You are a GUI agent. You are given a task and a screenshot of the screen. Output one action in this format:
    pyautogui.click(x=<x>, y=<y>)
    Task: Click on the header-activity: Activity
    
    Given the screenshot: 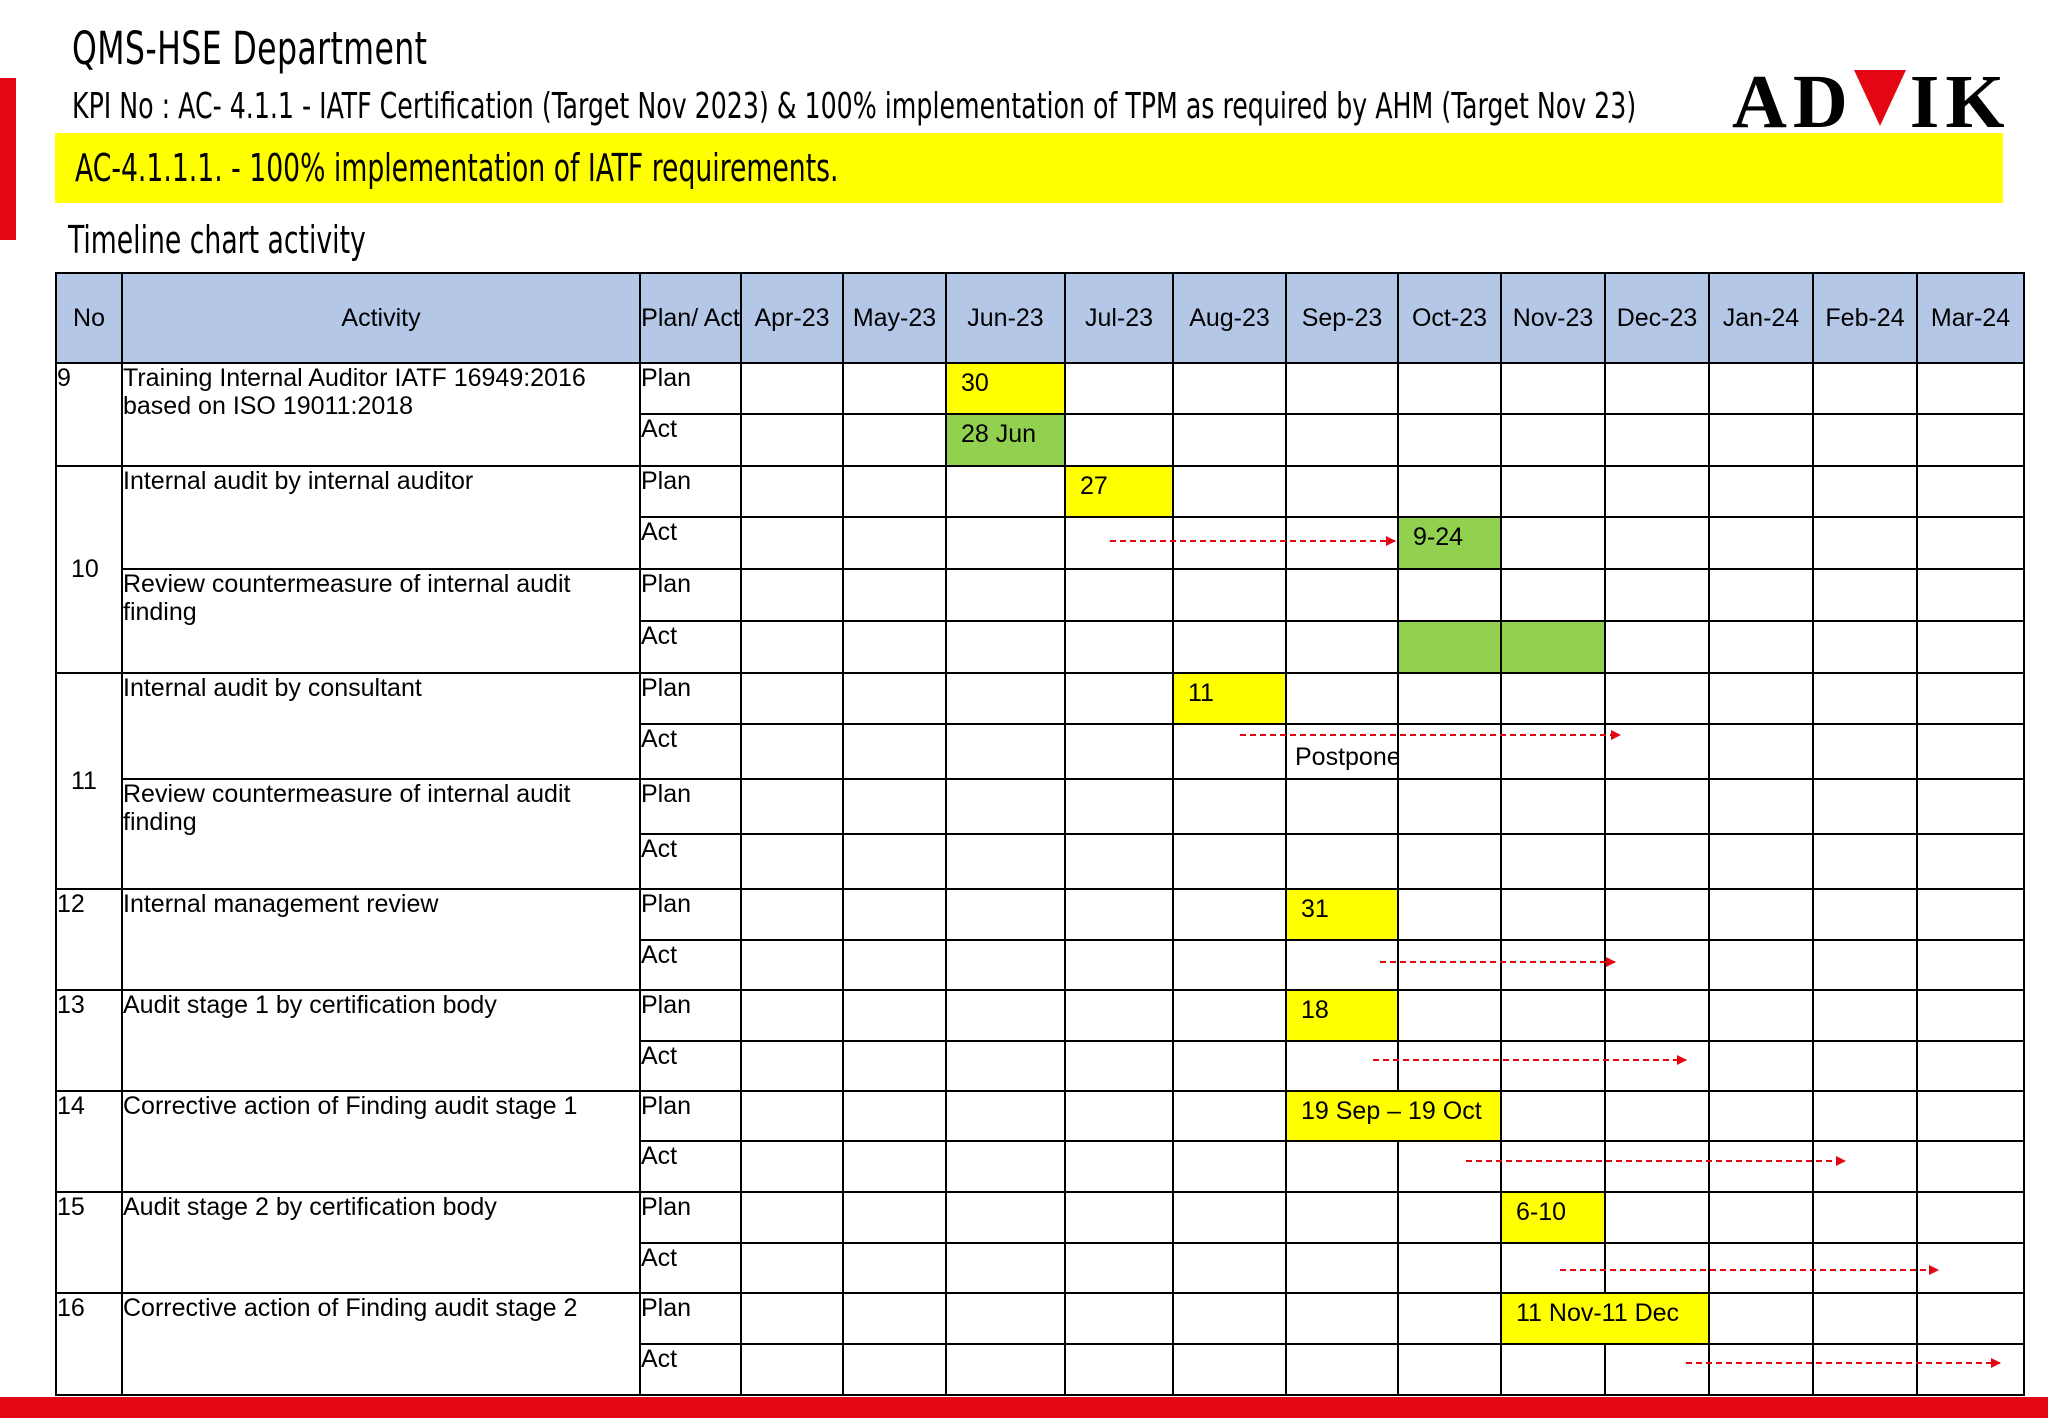 What is the action you would take?
    pyautogui.click(x=381, y=318)
    